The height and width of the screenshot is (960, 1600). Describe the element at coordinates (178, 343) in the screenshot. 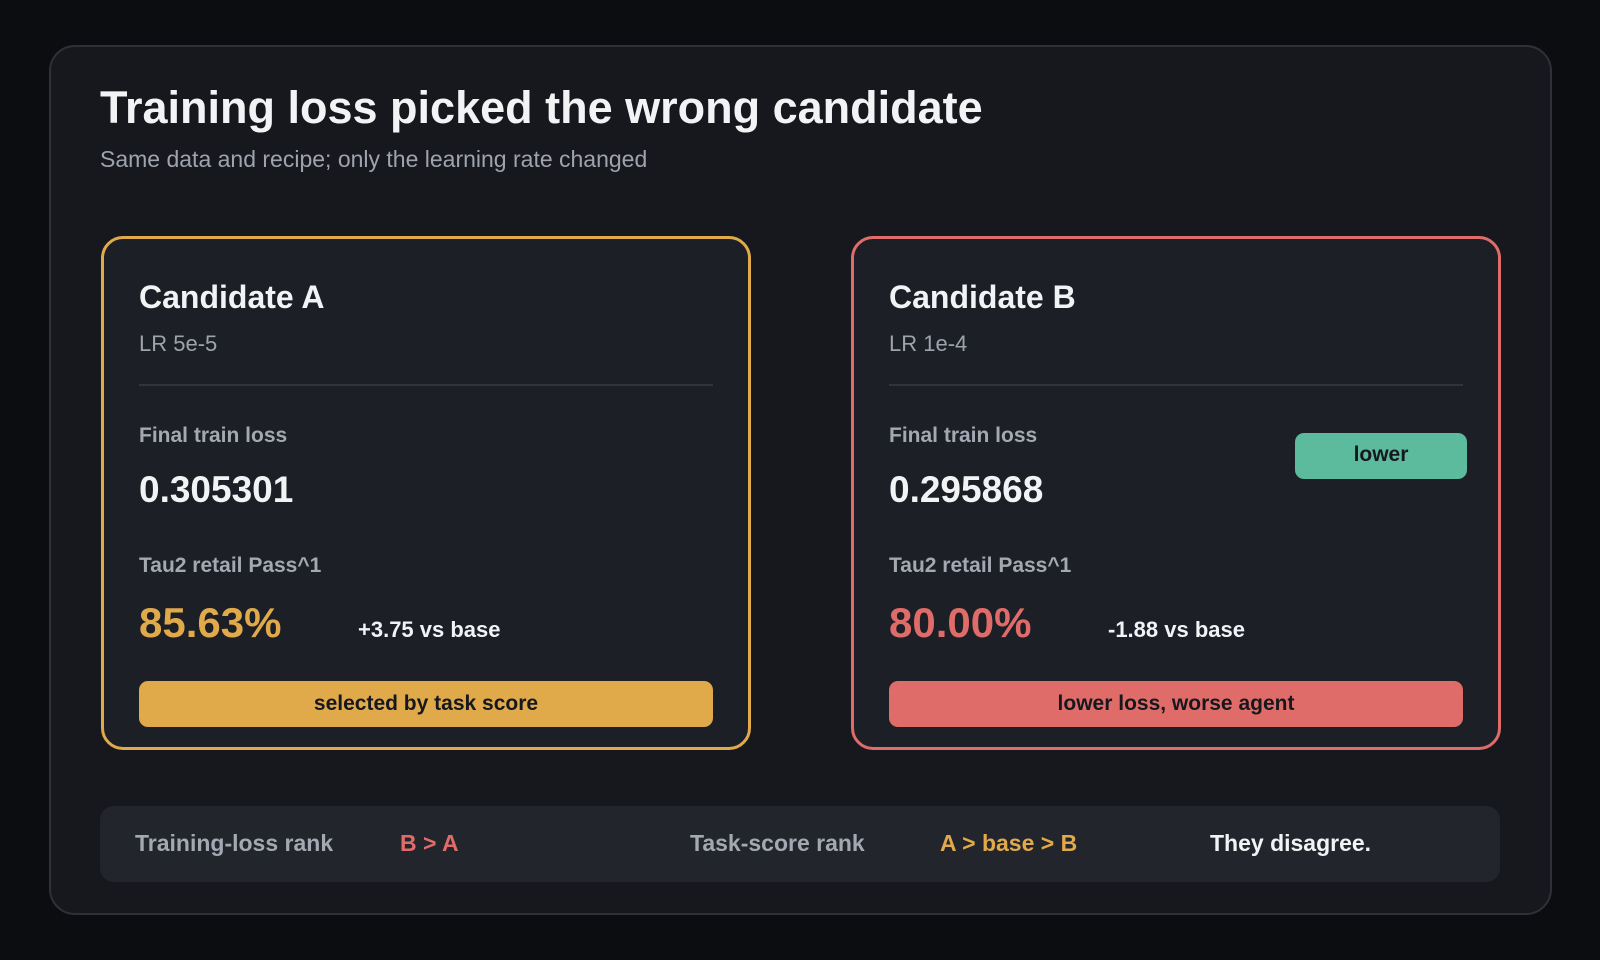

I see `learning-rate: LR 5e-5` at that location.